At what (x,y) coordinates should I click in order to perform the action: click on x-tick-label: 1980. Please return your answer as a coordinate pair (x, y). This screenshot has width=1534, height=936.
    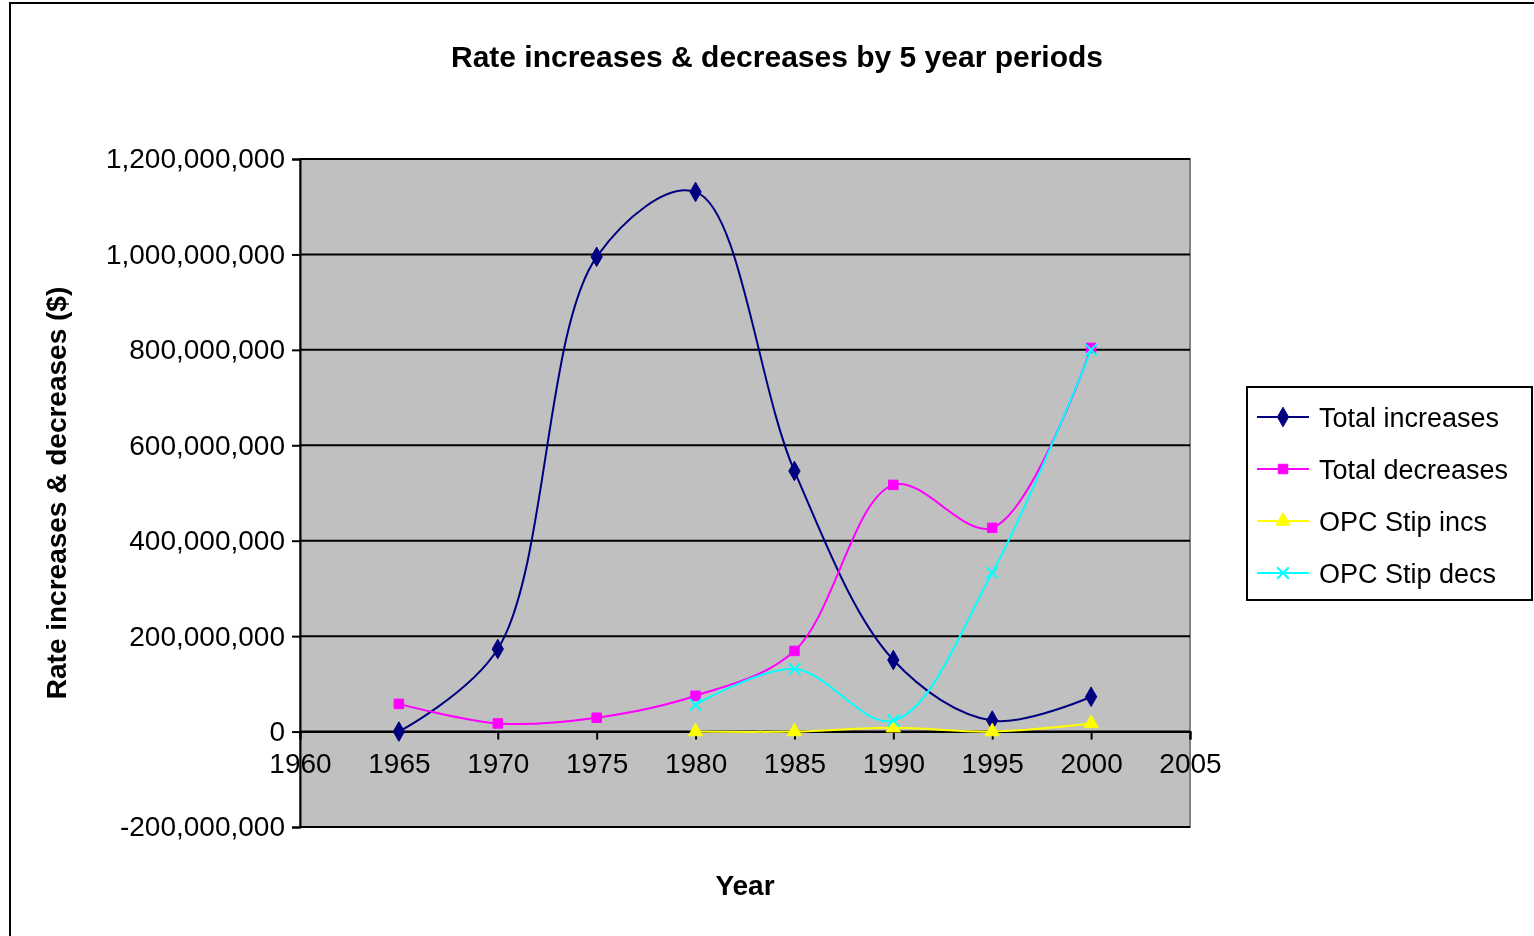
    Looking at the image, I should click on (696, 763).